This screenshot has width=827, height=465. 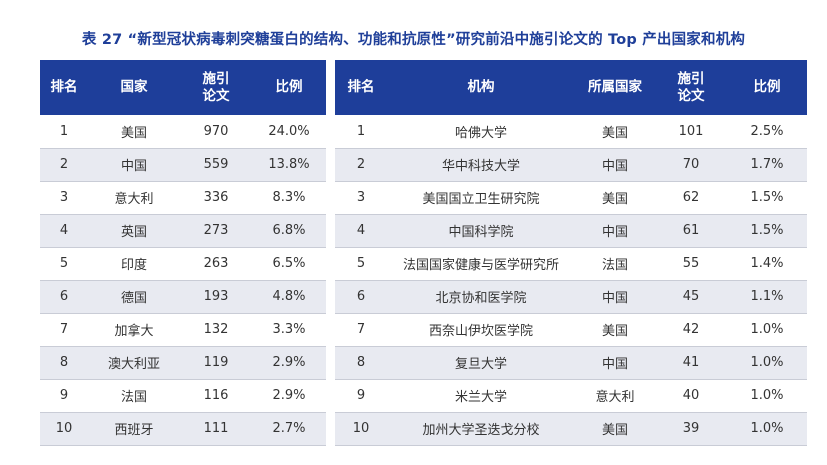 What do you see at coordinates (289, 263) in the screenshot?
I see `ratio-cell: 6.5%` at bounding box center [289, 263].